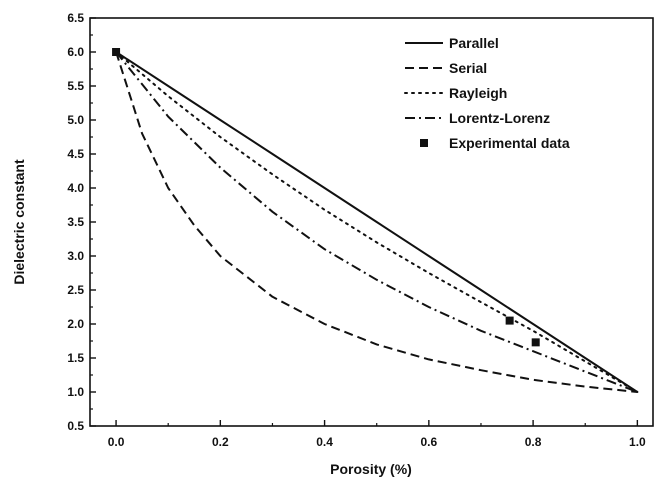 This screenshot has height=486, width=657. What do you see at coordinates (478, 93) in the screenshot?
I see `legend-label: Rayleigh` at bounding box center [478, 93].